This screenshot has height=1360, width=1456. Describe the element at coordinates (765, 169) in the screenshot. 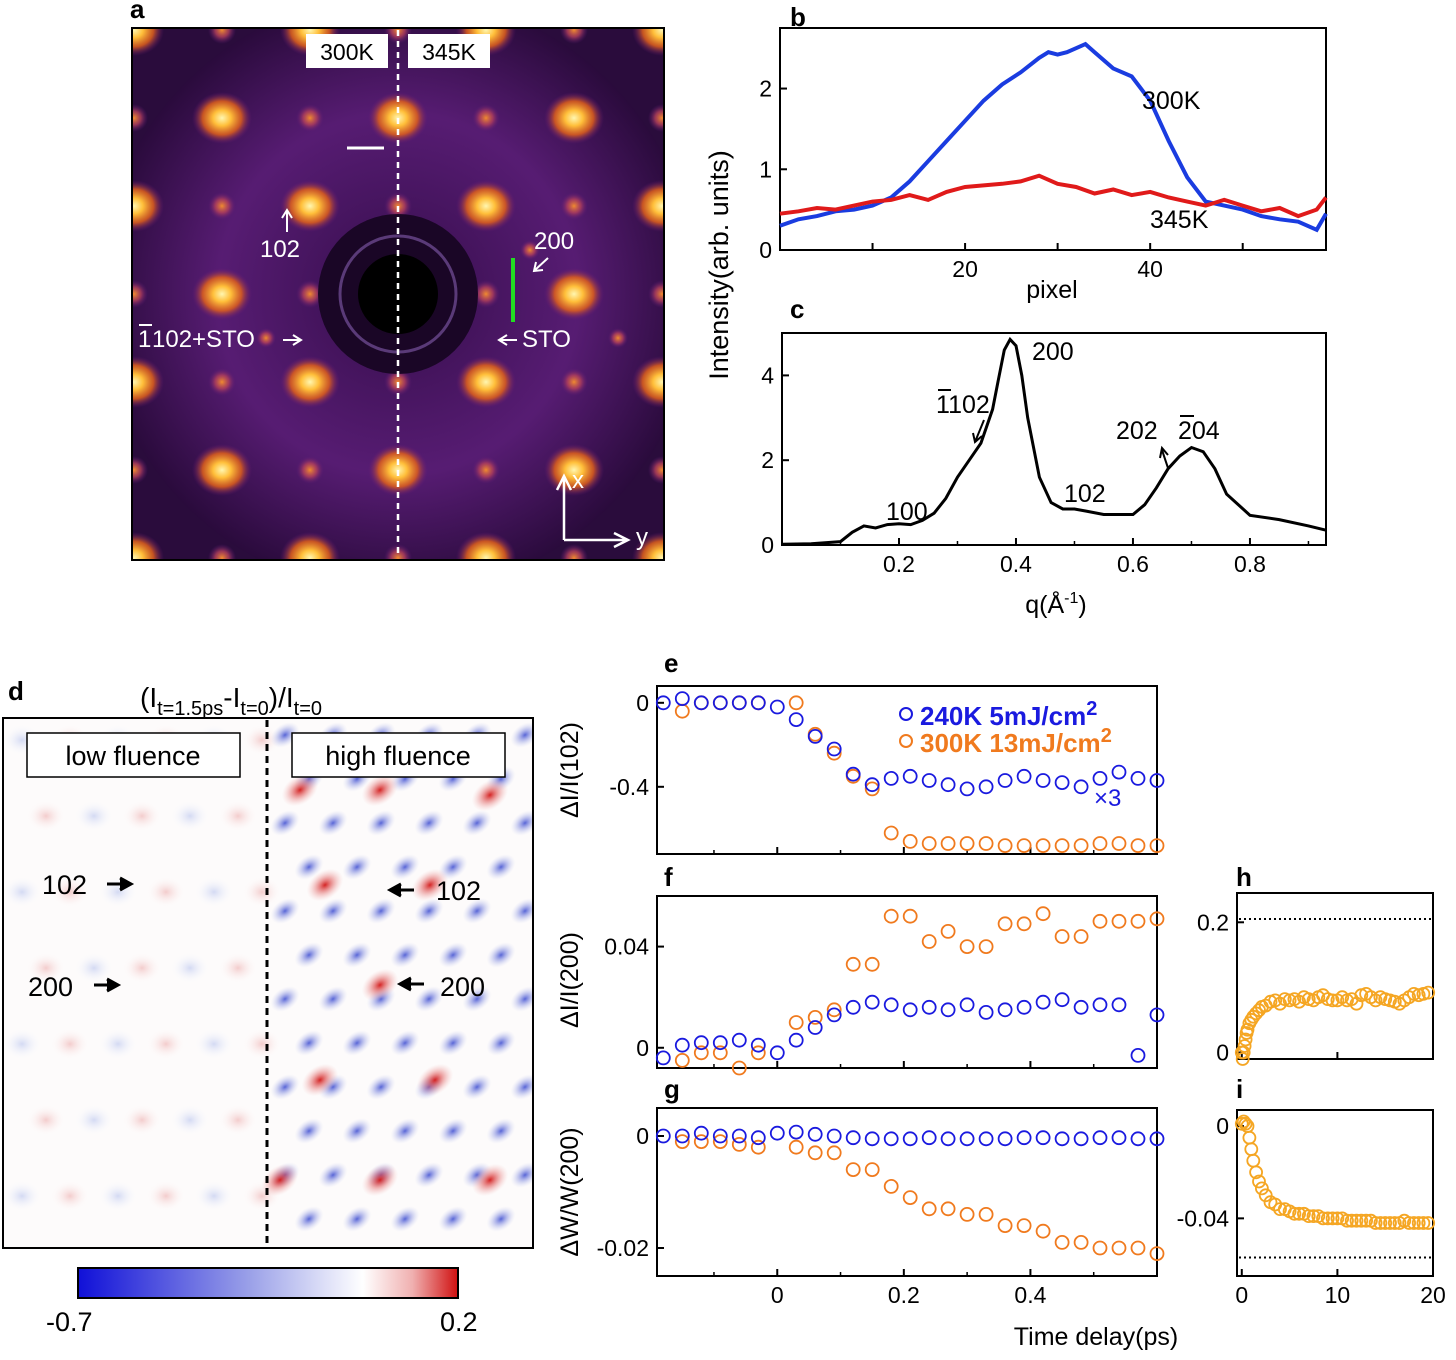

I see `y-tick-label: 1` at that location.